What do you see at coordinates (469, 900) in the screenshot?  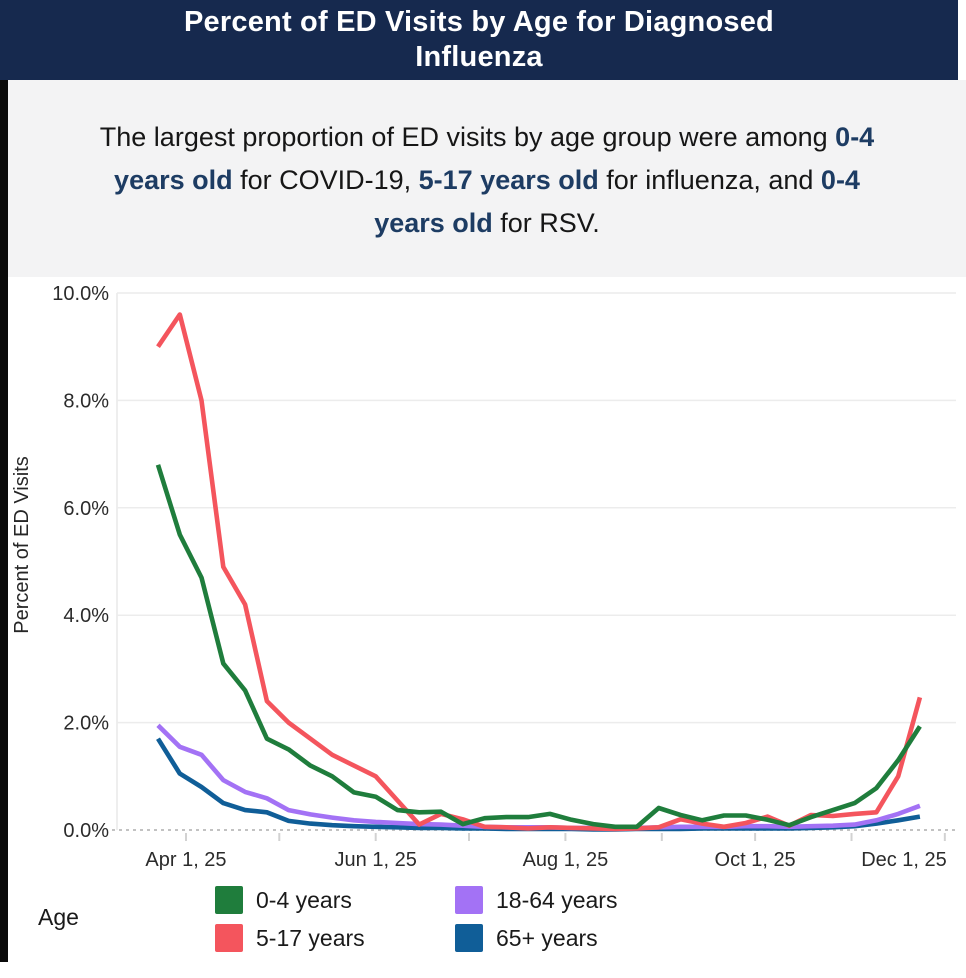 I see `legend-swatch-purple` at bounding box center [469, 900].